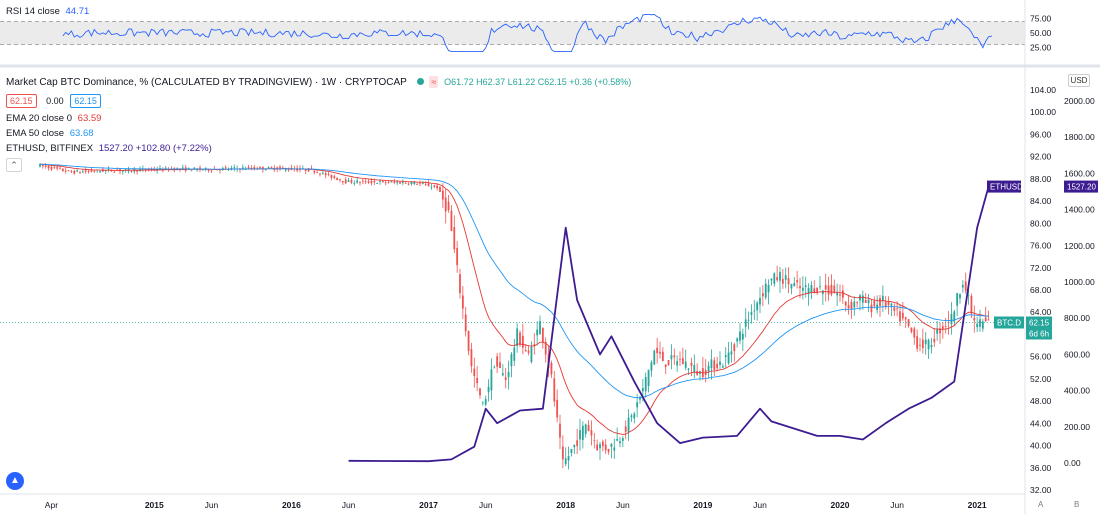  What do you see at coordinates (434, 82) in the screenshot?
I see `wave-icon: ≈` at bounding box center [434, 82].